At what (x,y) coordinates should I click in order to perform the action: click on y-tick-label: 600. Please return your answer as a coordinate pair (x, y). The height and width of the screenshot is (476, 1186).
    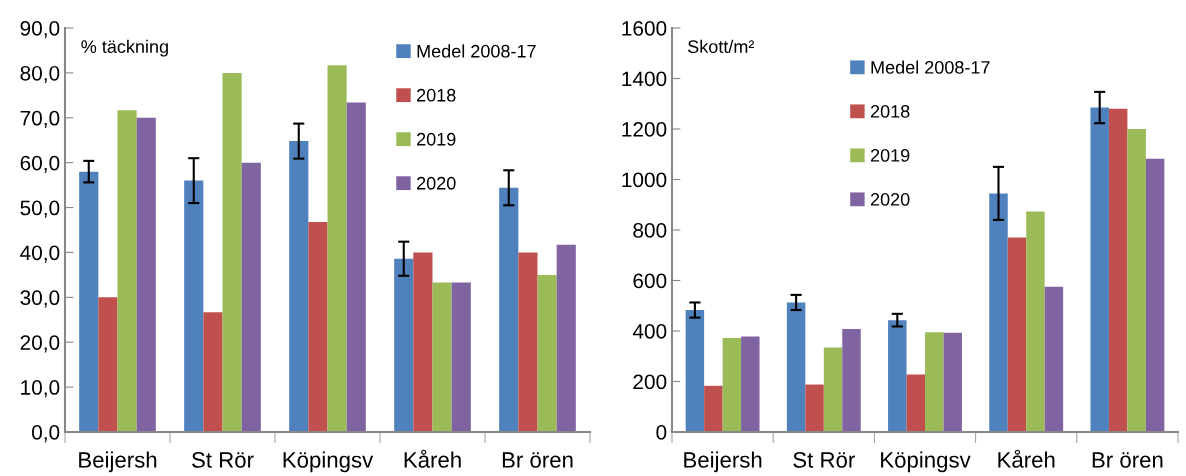
    Looking at the image, I should click on (650, 281).